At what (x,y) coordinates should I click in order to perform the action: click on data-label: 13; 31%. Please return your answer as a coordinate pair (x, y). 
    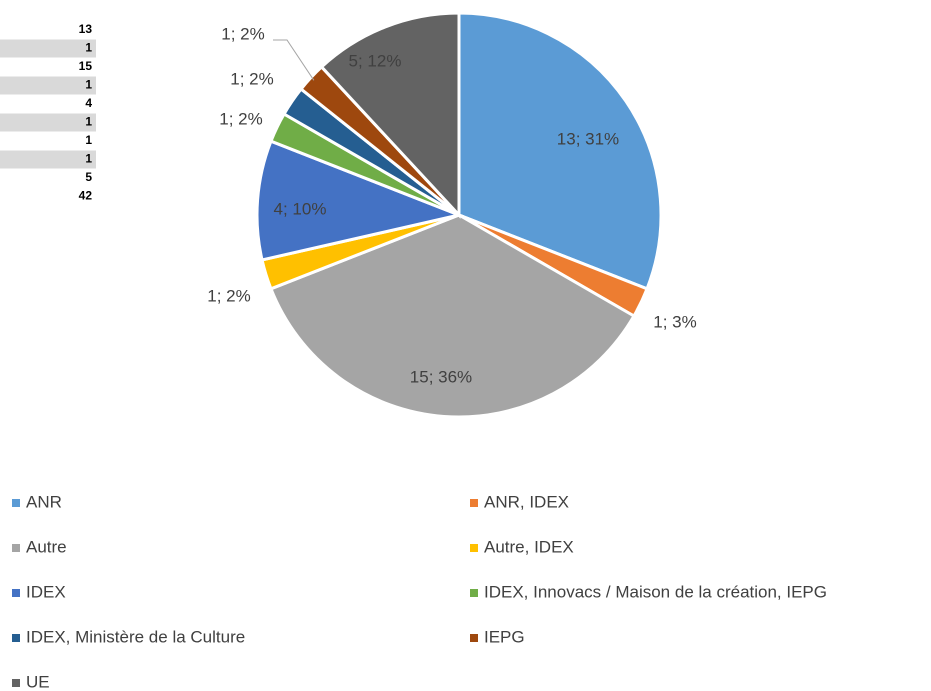
    Looking at the image, I should click on (588, 138).